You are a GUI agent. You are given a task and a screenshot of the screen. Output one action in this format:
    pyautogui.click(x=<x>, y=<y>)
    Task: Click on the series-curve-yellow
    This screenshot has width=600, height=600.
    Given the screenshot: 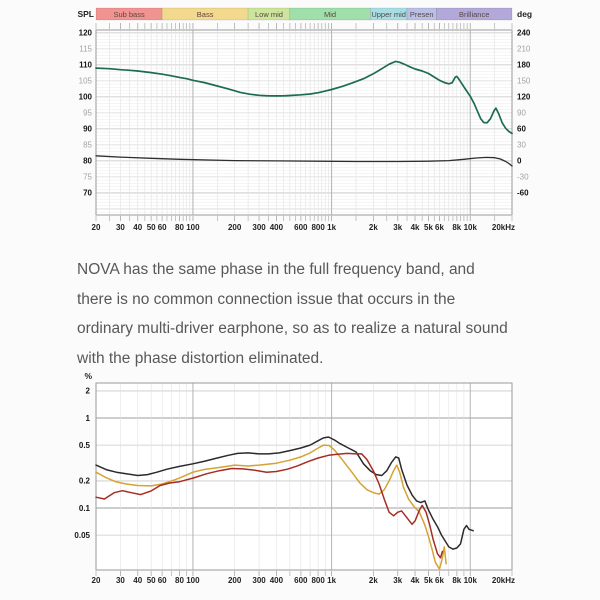 What is the action you would take?
    pyautogui.click(x=271, y=507)
    